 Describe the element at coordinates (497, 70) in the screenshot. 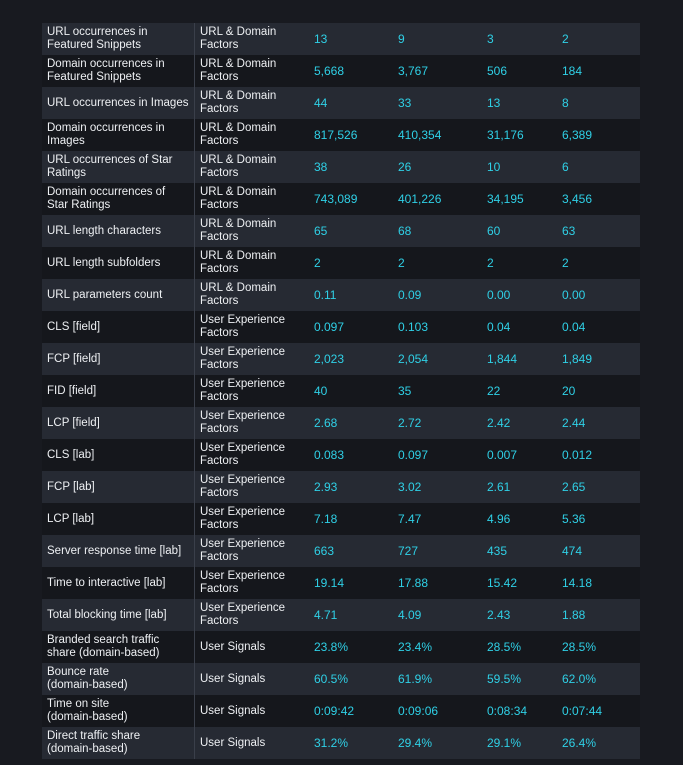

I see `value-cell: 506` at that location.